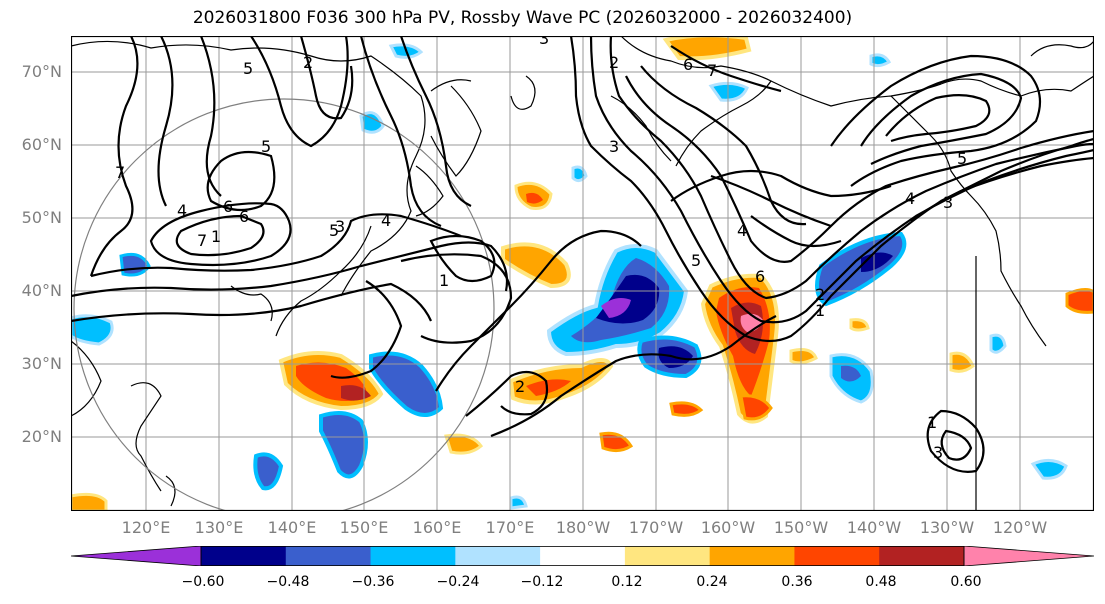 This screenshot has width=1105, height=604. Describe the element at coordinates (41, 290) in the screenshot. I see `lat-label-40n: 40°N` at that location.